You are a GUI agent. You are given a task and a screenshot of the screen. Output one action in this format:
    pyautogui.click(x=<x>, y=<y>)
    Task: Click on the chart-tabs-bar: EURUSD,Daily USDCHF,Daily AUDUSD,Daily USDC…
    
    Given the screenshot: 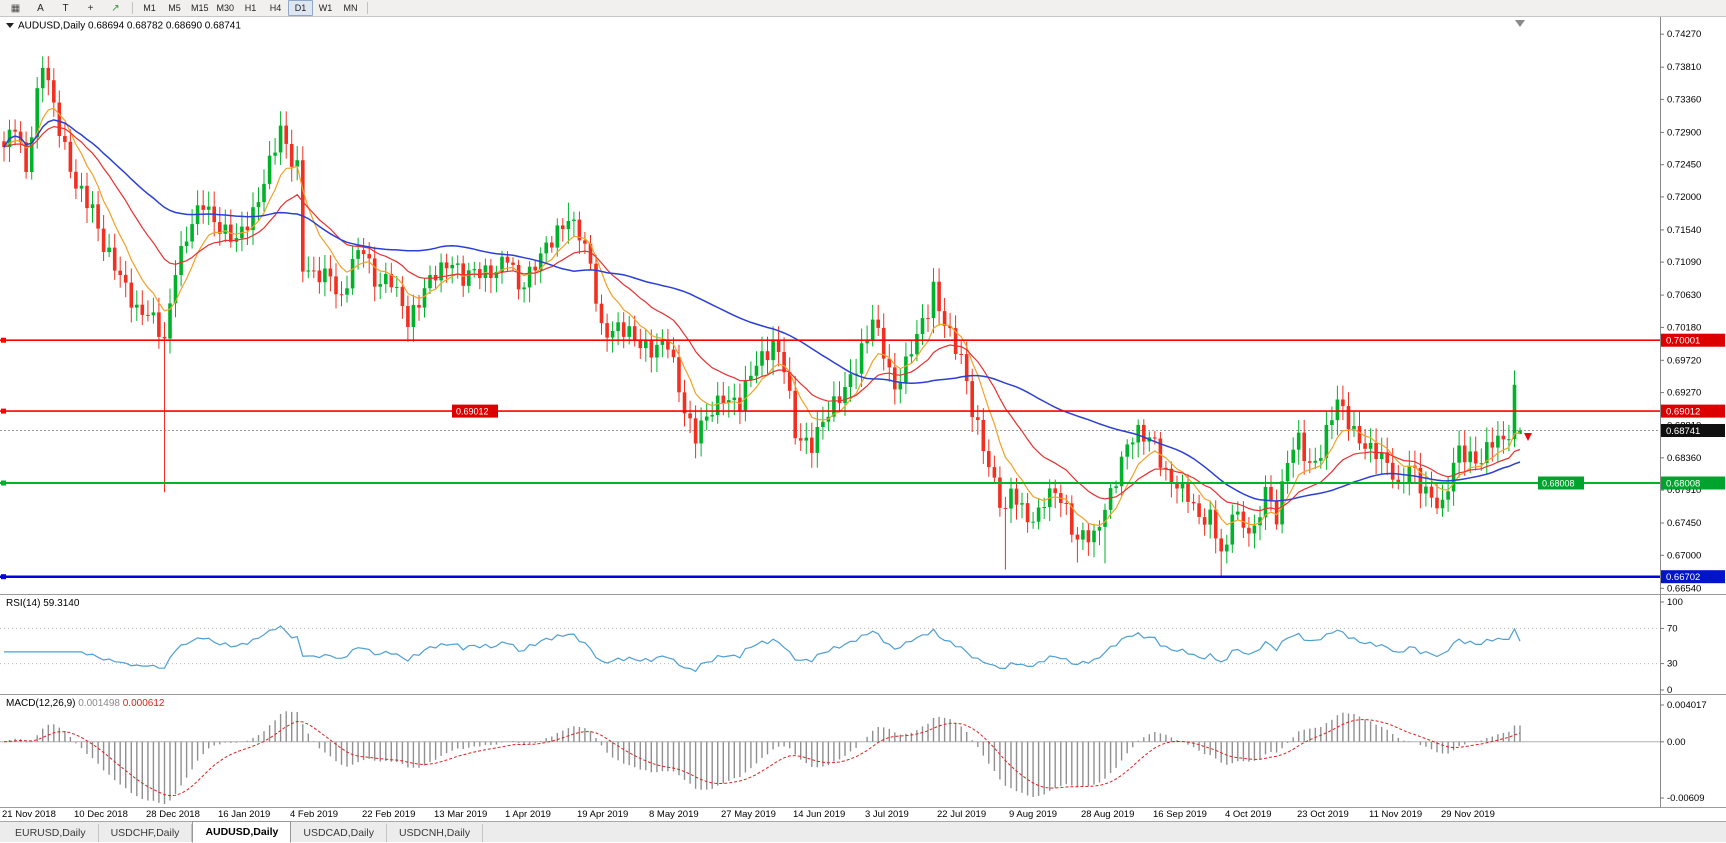 What is the action you would take?
    pyautogui.click(x=863, y=832)
    